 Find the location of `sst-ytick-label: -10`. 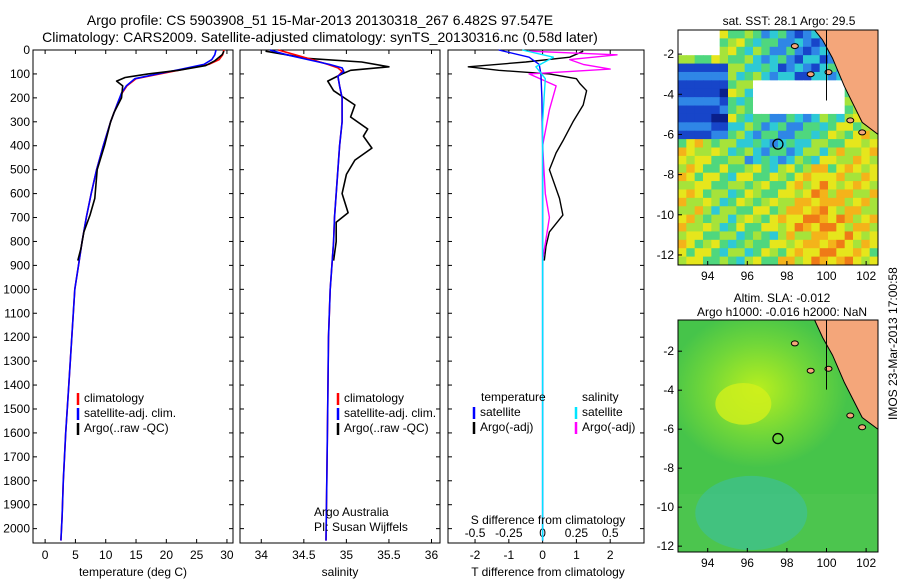

sst-ytick-label: -10 is located at coordinates (666, 215).